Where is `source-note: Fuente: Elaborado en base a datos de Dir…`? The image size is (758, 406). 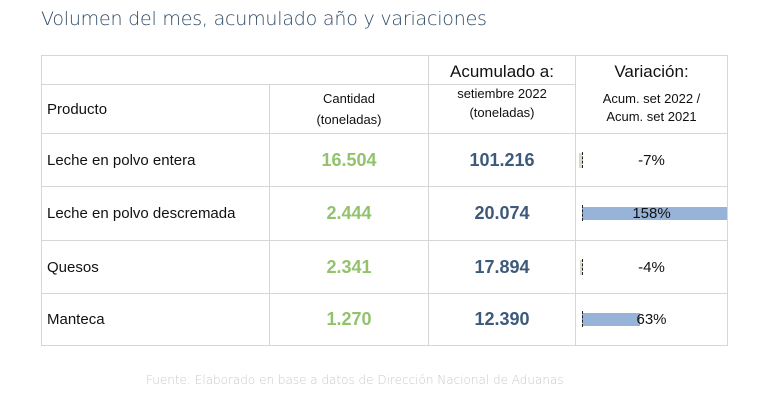
source-note: Fuente: Elaborado en base a datos de Dir… is located at coordinates (355, 380).